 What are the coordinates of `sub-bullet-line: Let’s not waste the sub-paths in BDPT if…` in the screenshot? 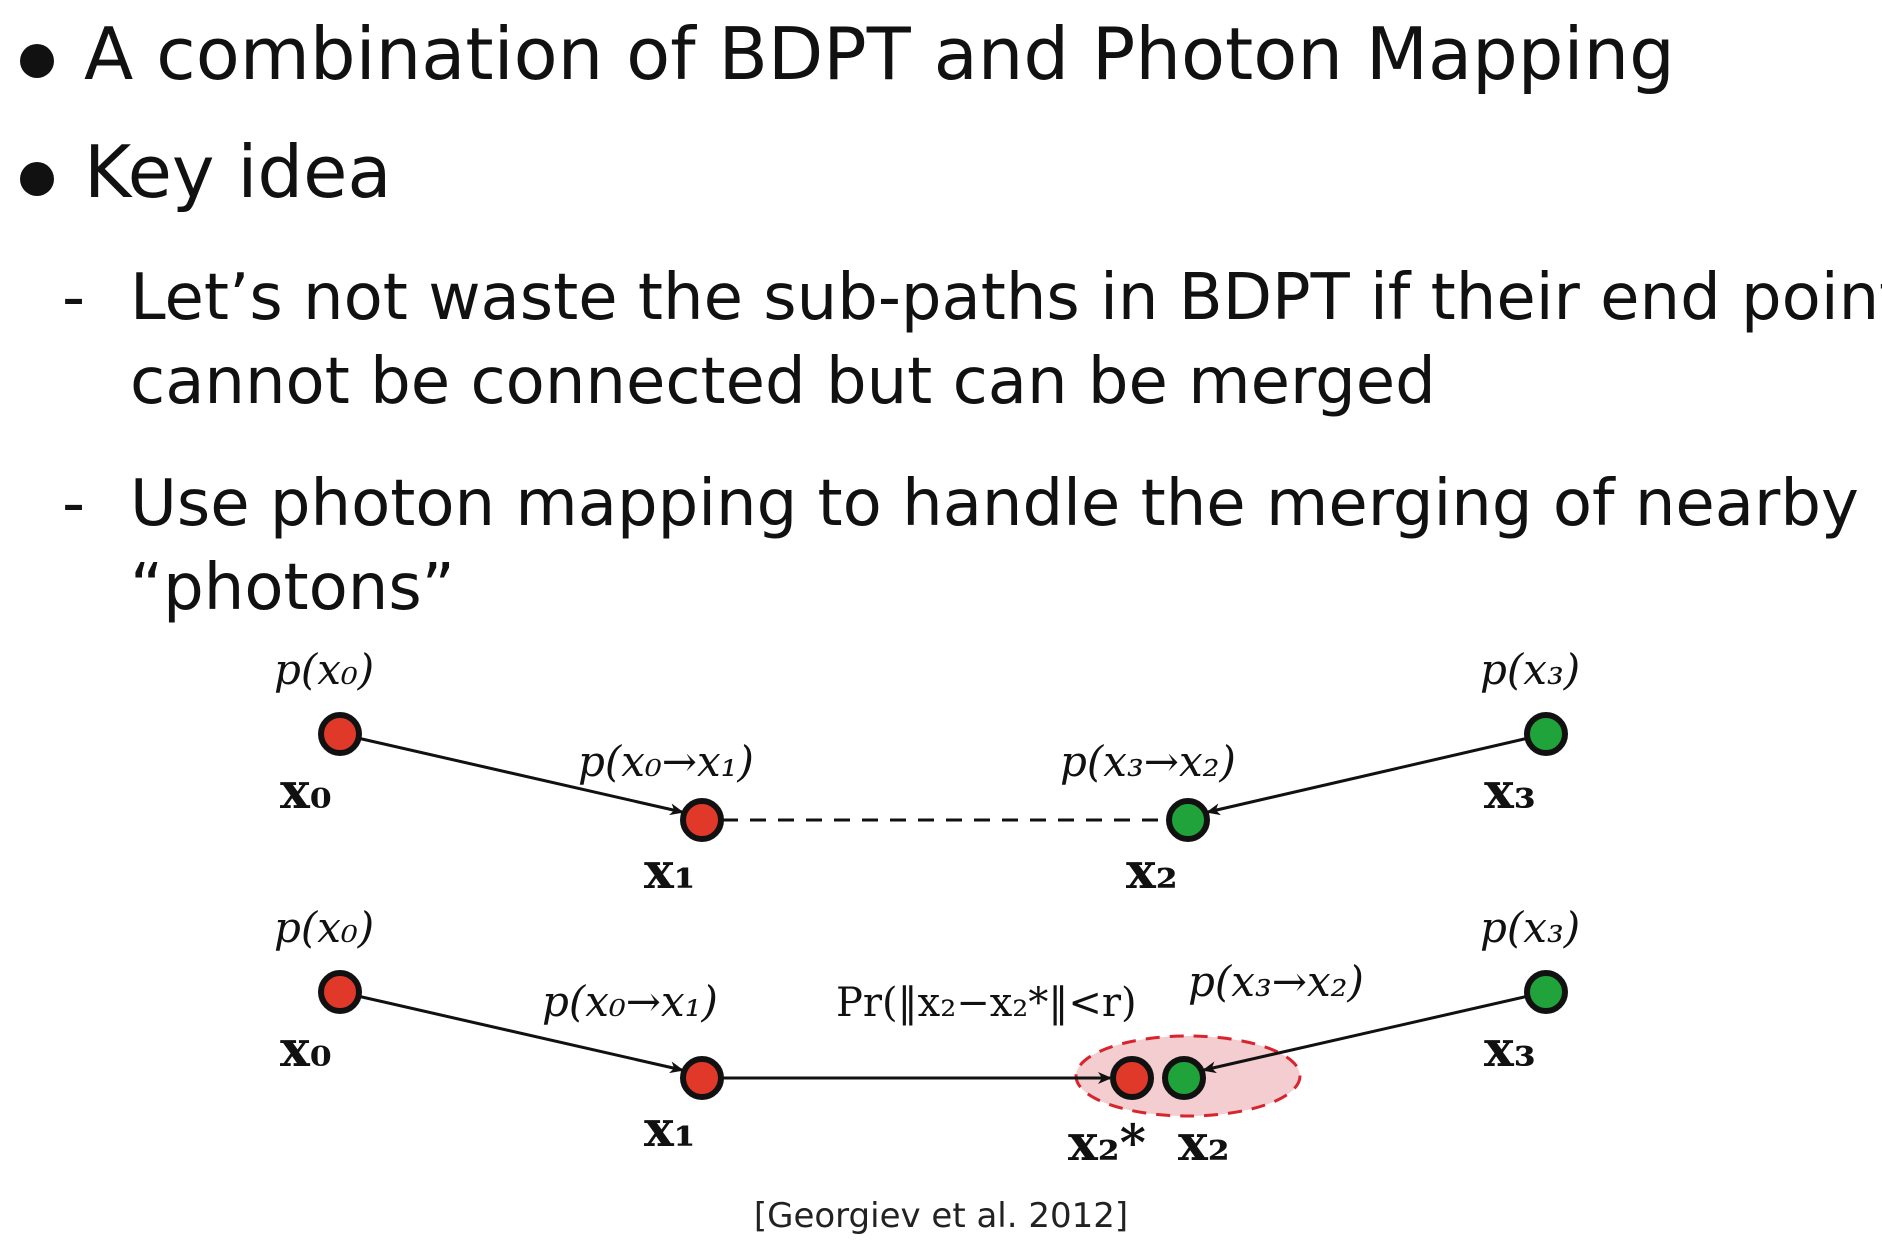 It's located at (1006, 298).